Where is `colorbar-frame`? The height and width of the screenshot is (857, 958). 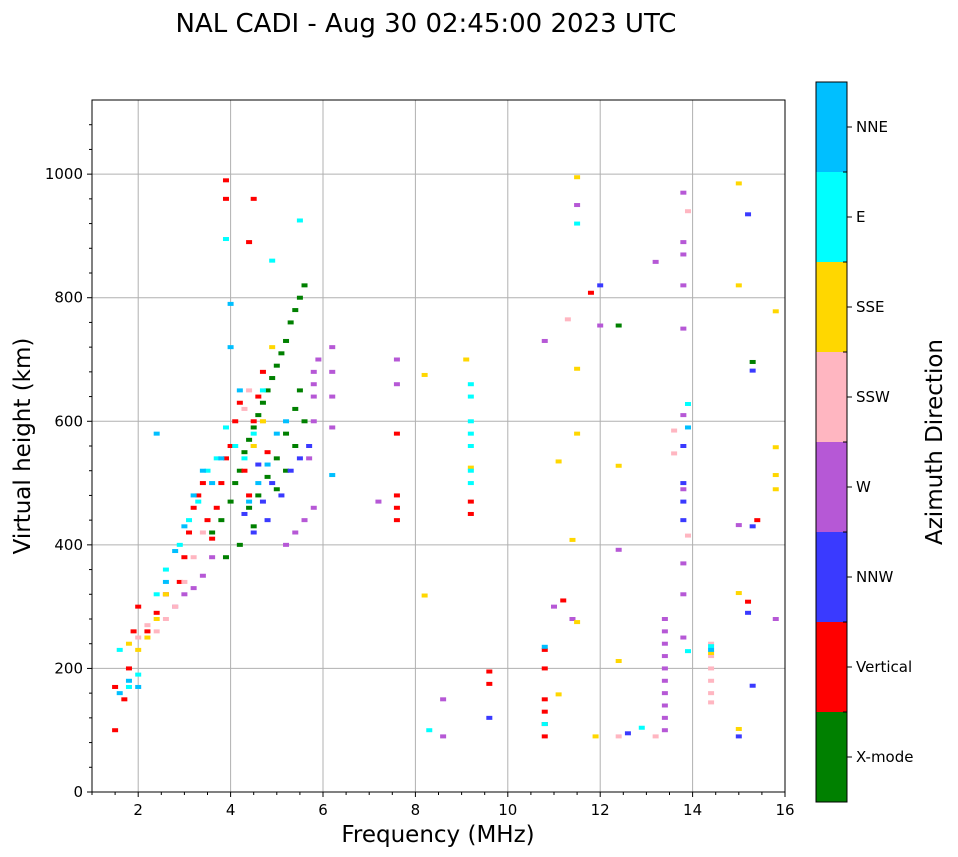 colorbar-frame is located at coordinates (831, 442).